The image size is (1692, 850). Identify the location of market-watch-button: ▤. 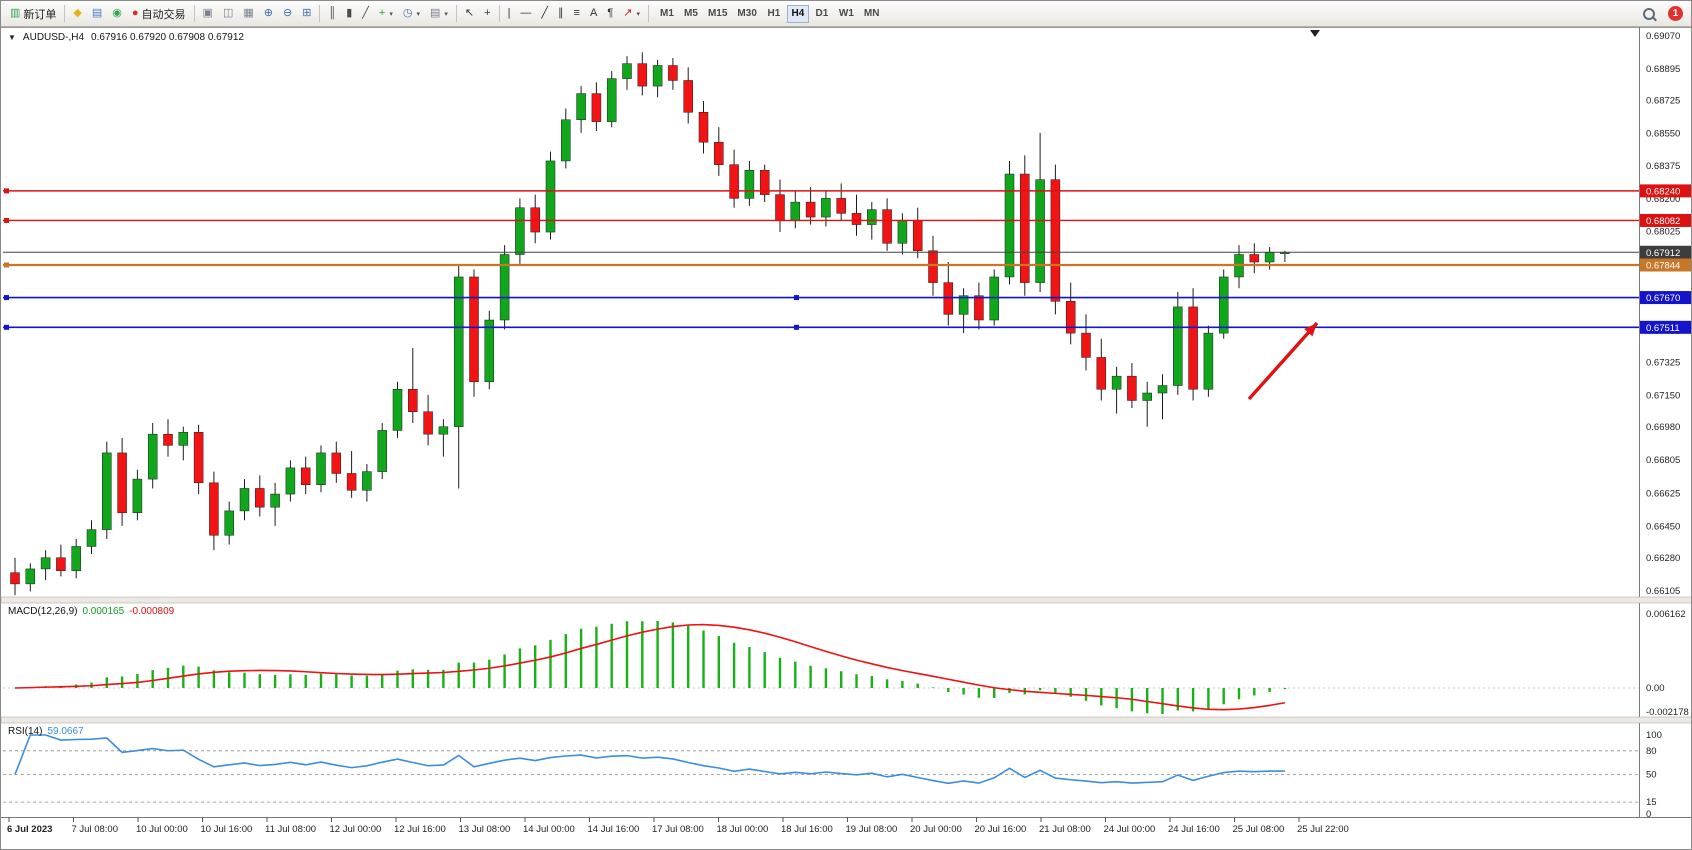
(97, 14).